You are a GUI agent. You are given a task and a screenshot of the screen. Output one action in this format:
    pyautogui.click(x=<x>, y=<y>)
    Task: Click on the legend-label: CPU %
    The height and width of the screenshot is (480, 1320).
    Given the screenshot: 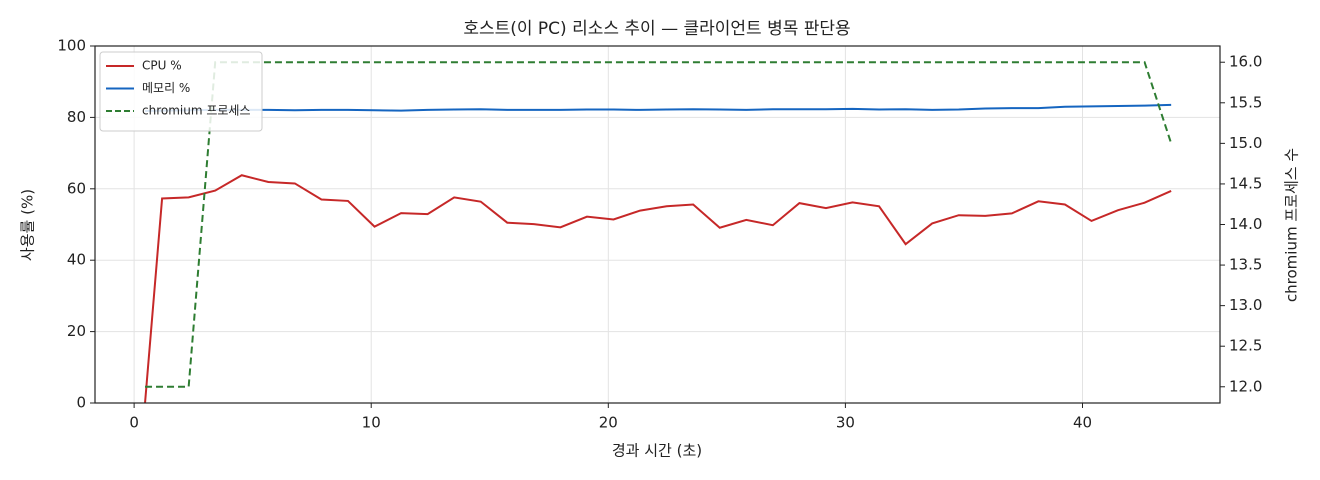 What is the action you would take?
    pyautogui.click(x=162, y=66)
    